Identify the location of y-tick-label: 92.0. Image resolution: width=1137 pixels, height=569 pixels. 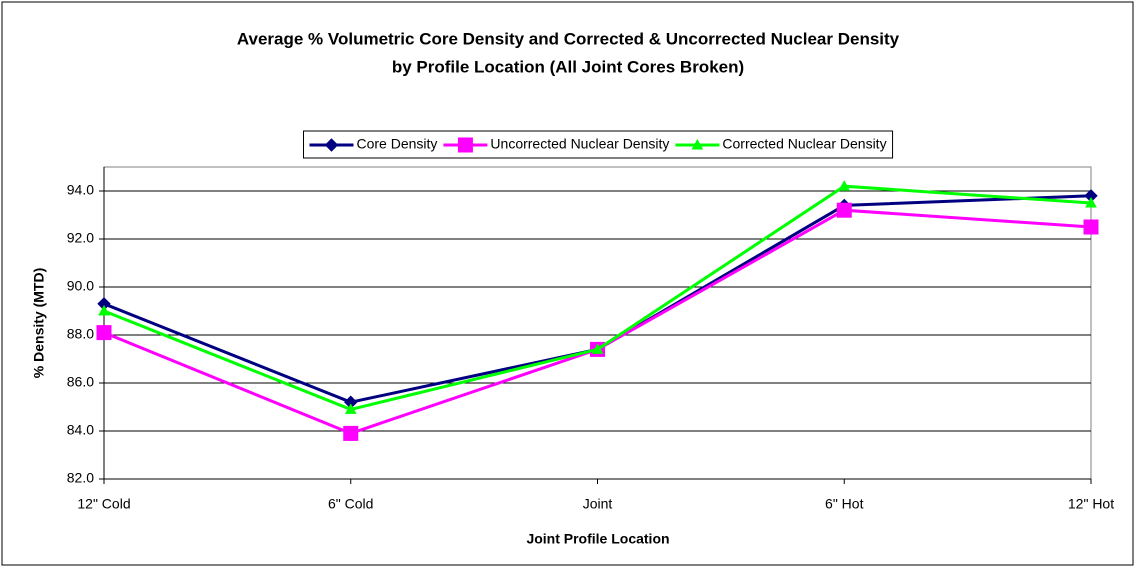
(80, 238).